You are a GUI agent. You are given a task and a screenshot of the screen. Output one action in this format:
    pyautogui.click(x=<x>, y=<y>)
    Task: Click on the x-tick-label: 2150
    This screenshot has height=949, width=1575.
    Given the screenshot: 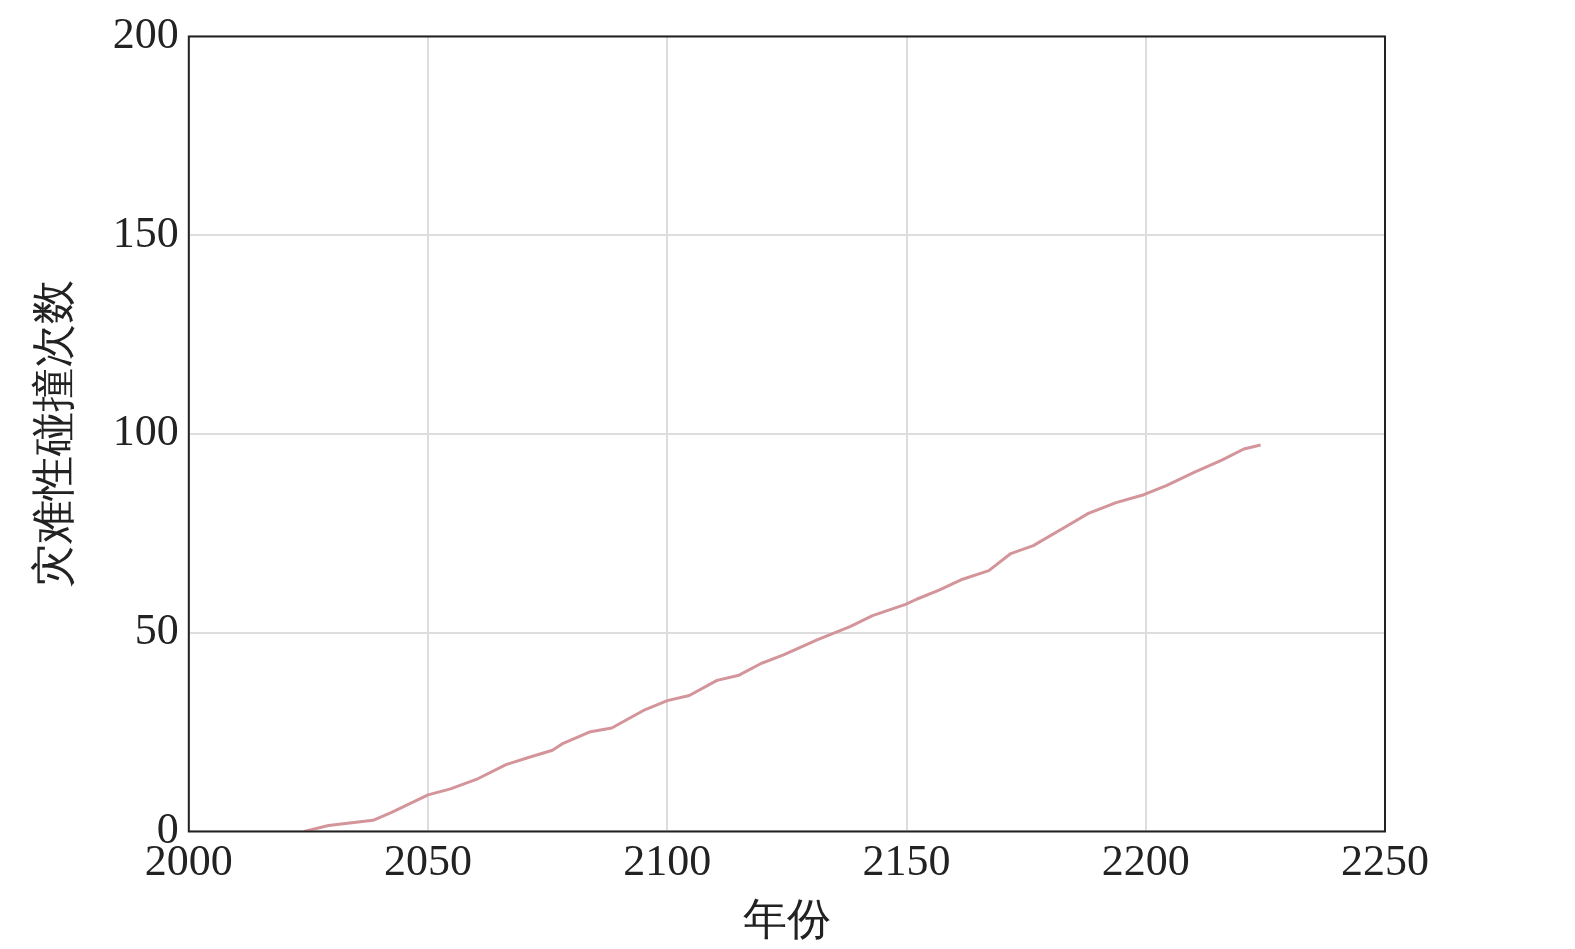 What is the action you would take?
    pyautogui.click(x=906, y=861)
    